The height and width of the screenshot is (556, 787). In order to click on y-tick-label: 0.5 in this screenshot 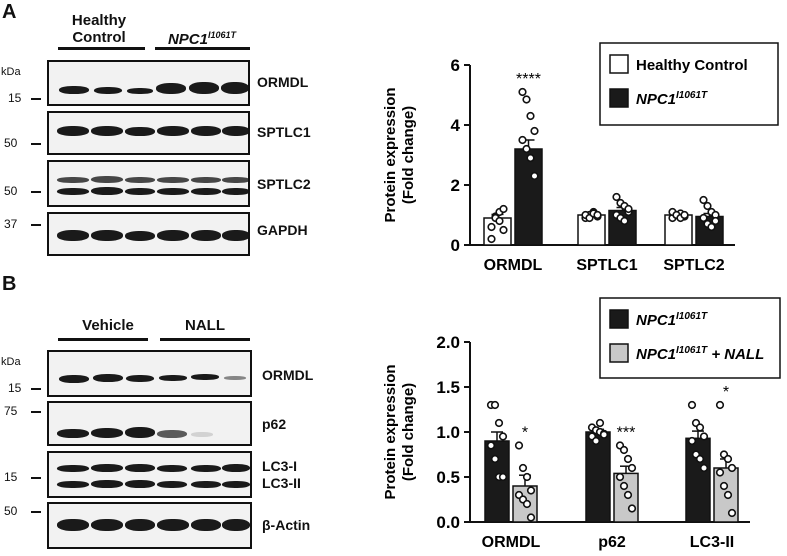, I will do `click(448, 477)`.